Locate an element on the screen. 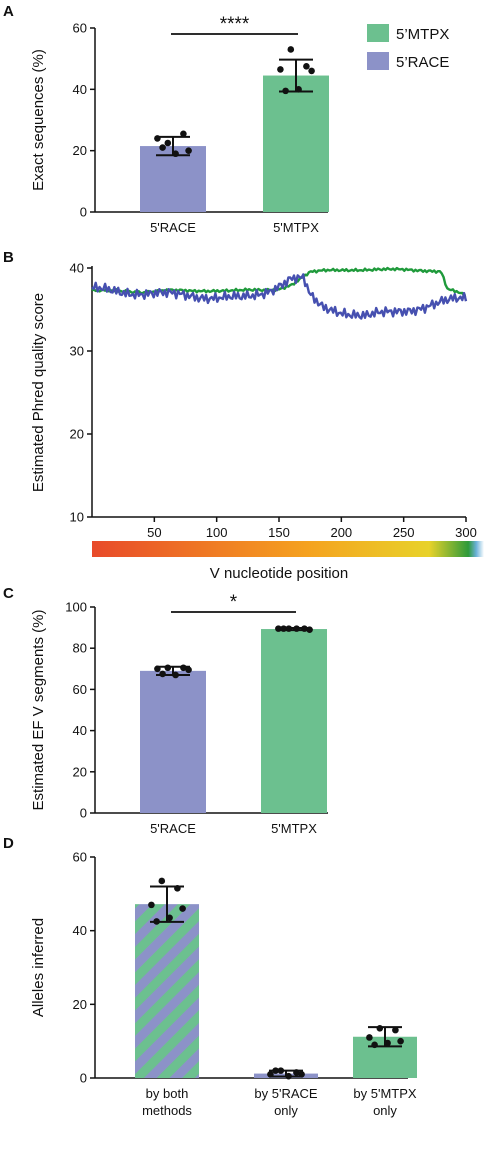  x-tick-label: 150 is located at coordinates (279, 532).